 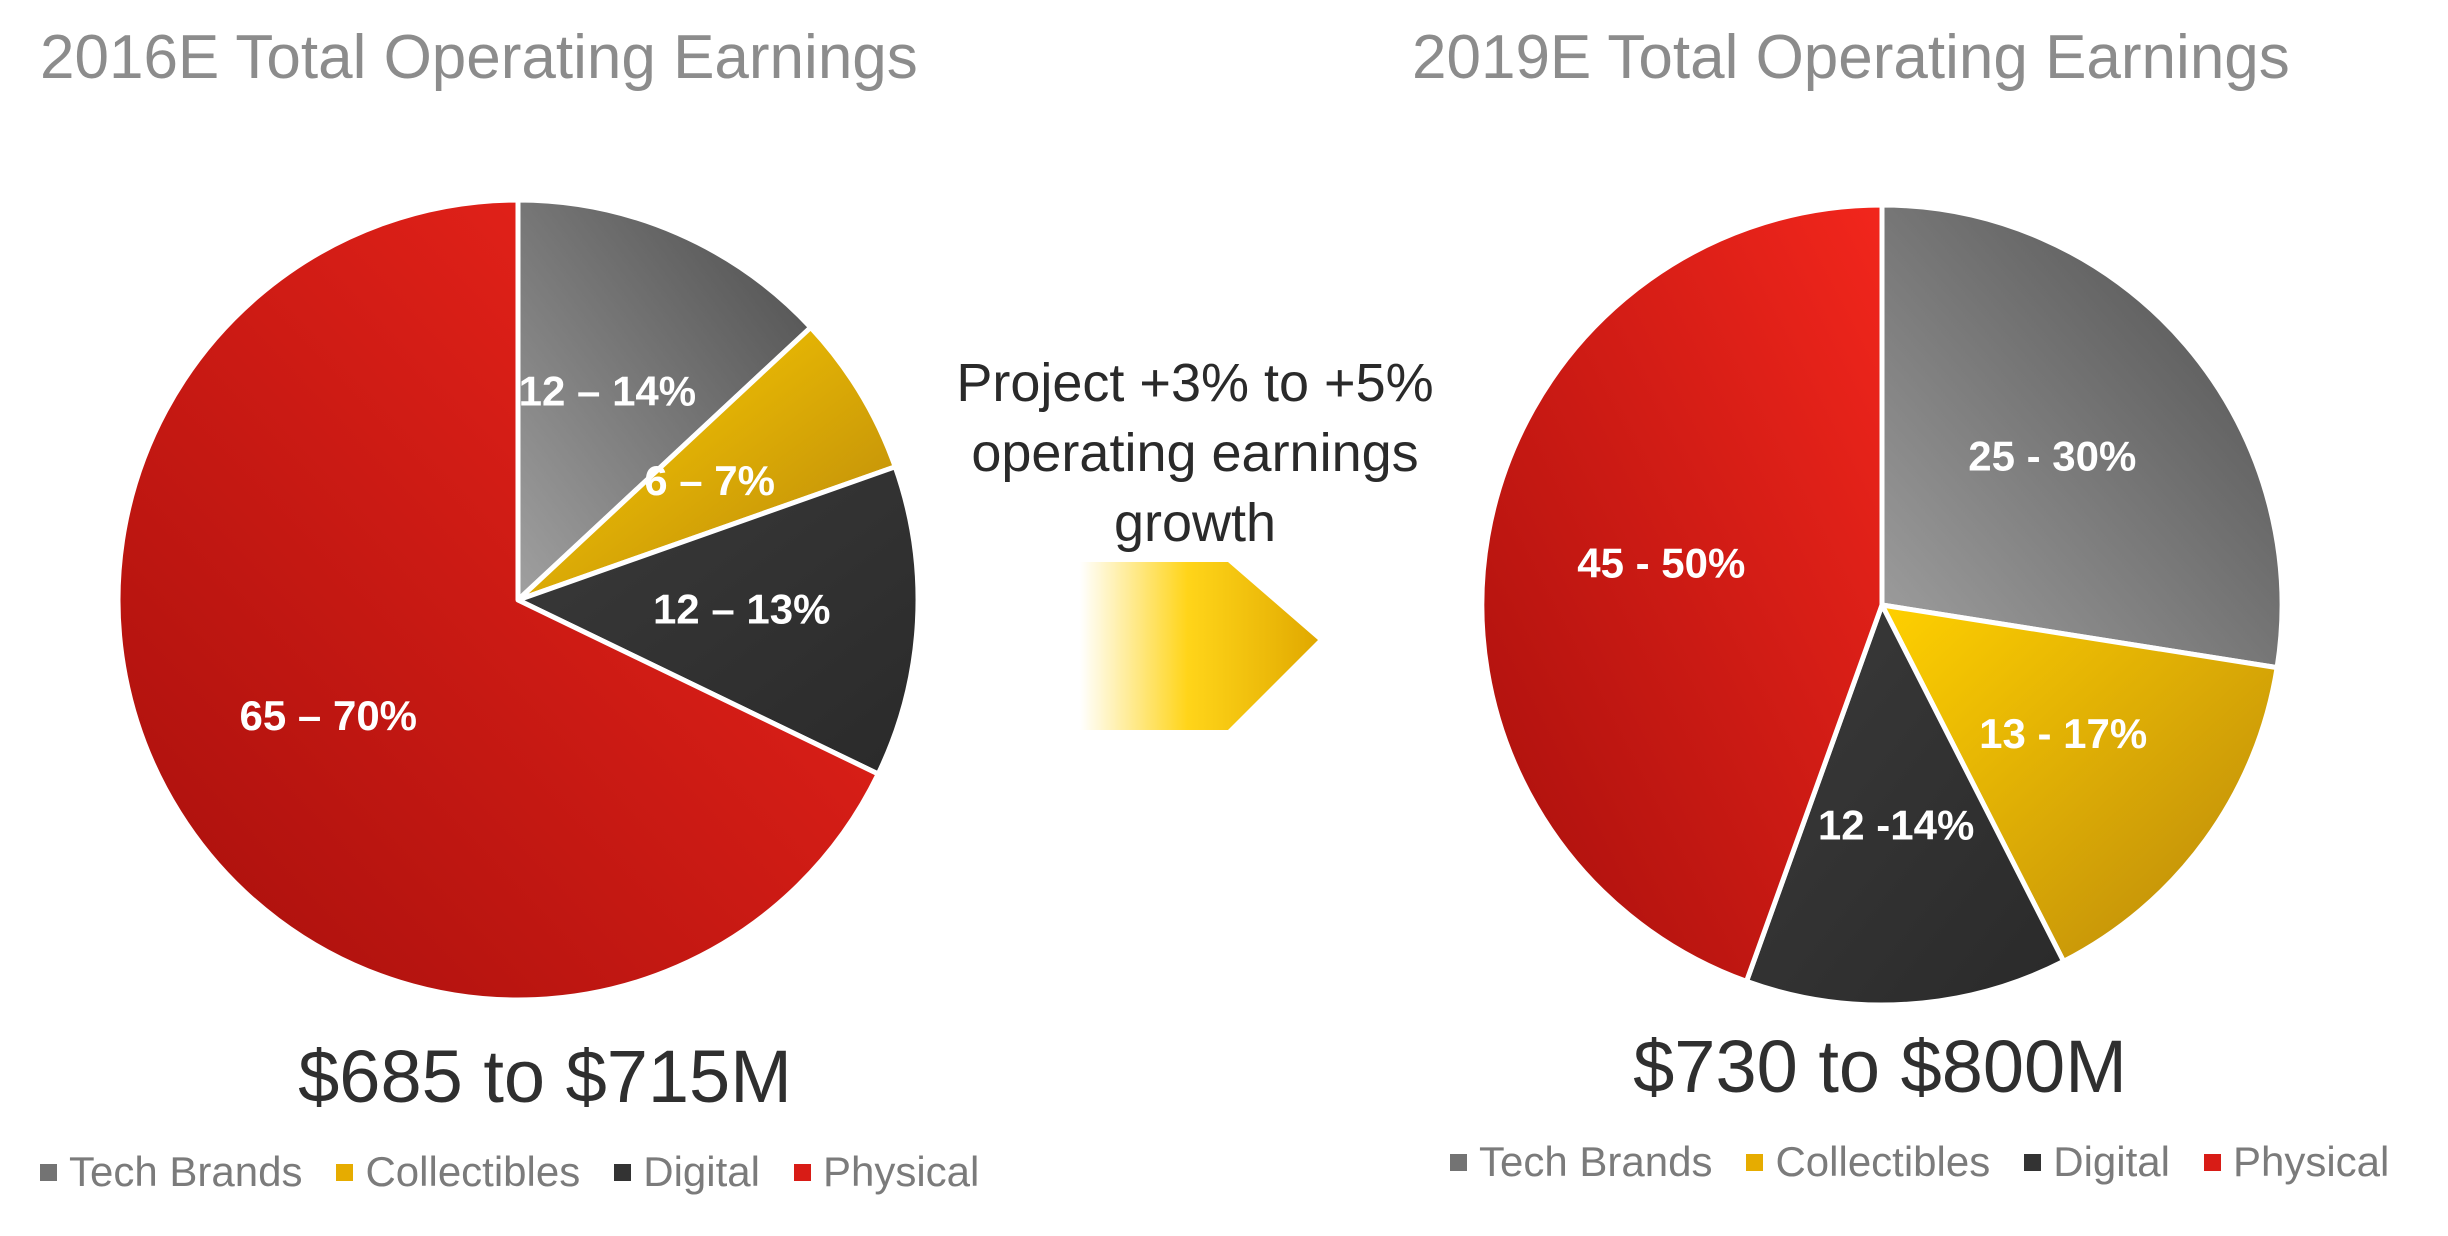 I want to click on chart-2-title: 2019E Total Operating Earnings, so click(x=1851, y=57).